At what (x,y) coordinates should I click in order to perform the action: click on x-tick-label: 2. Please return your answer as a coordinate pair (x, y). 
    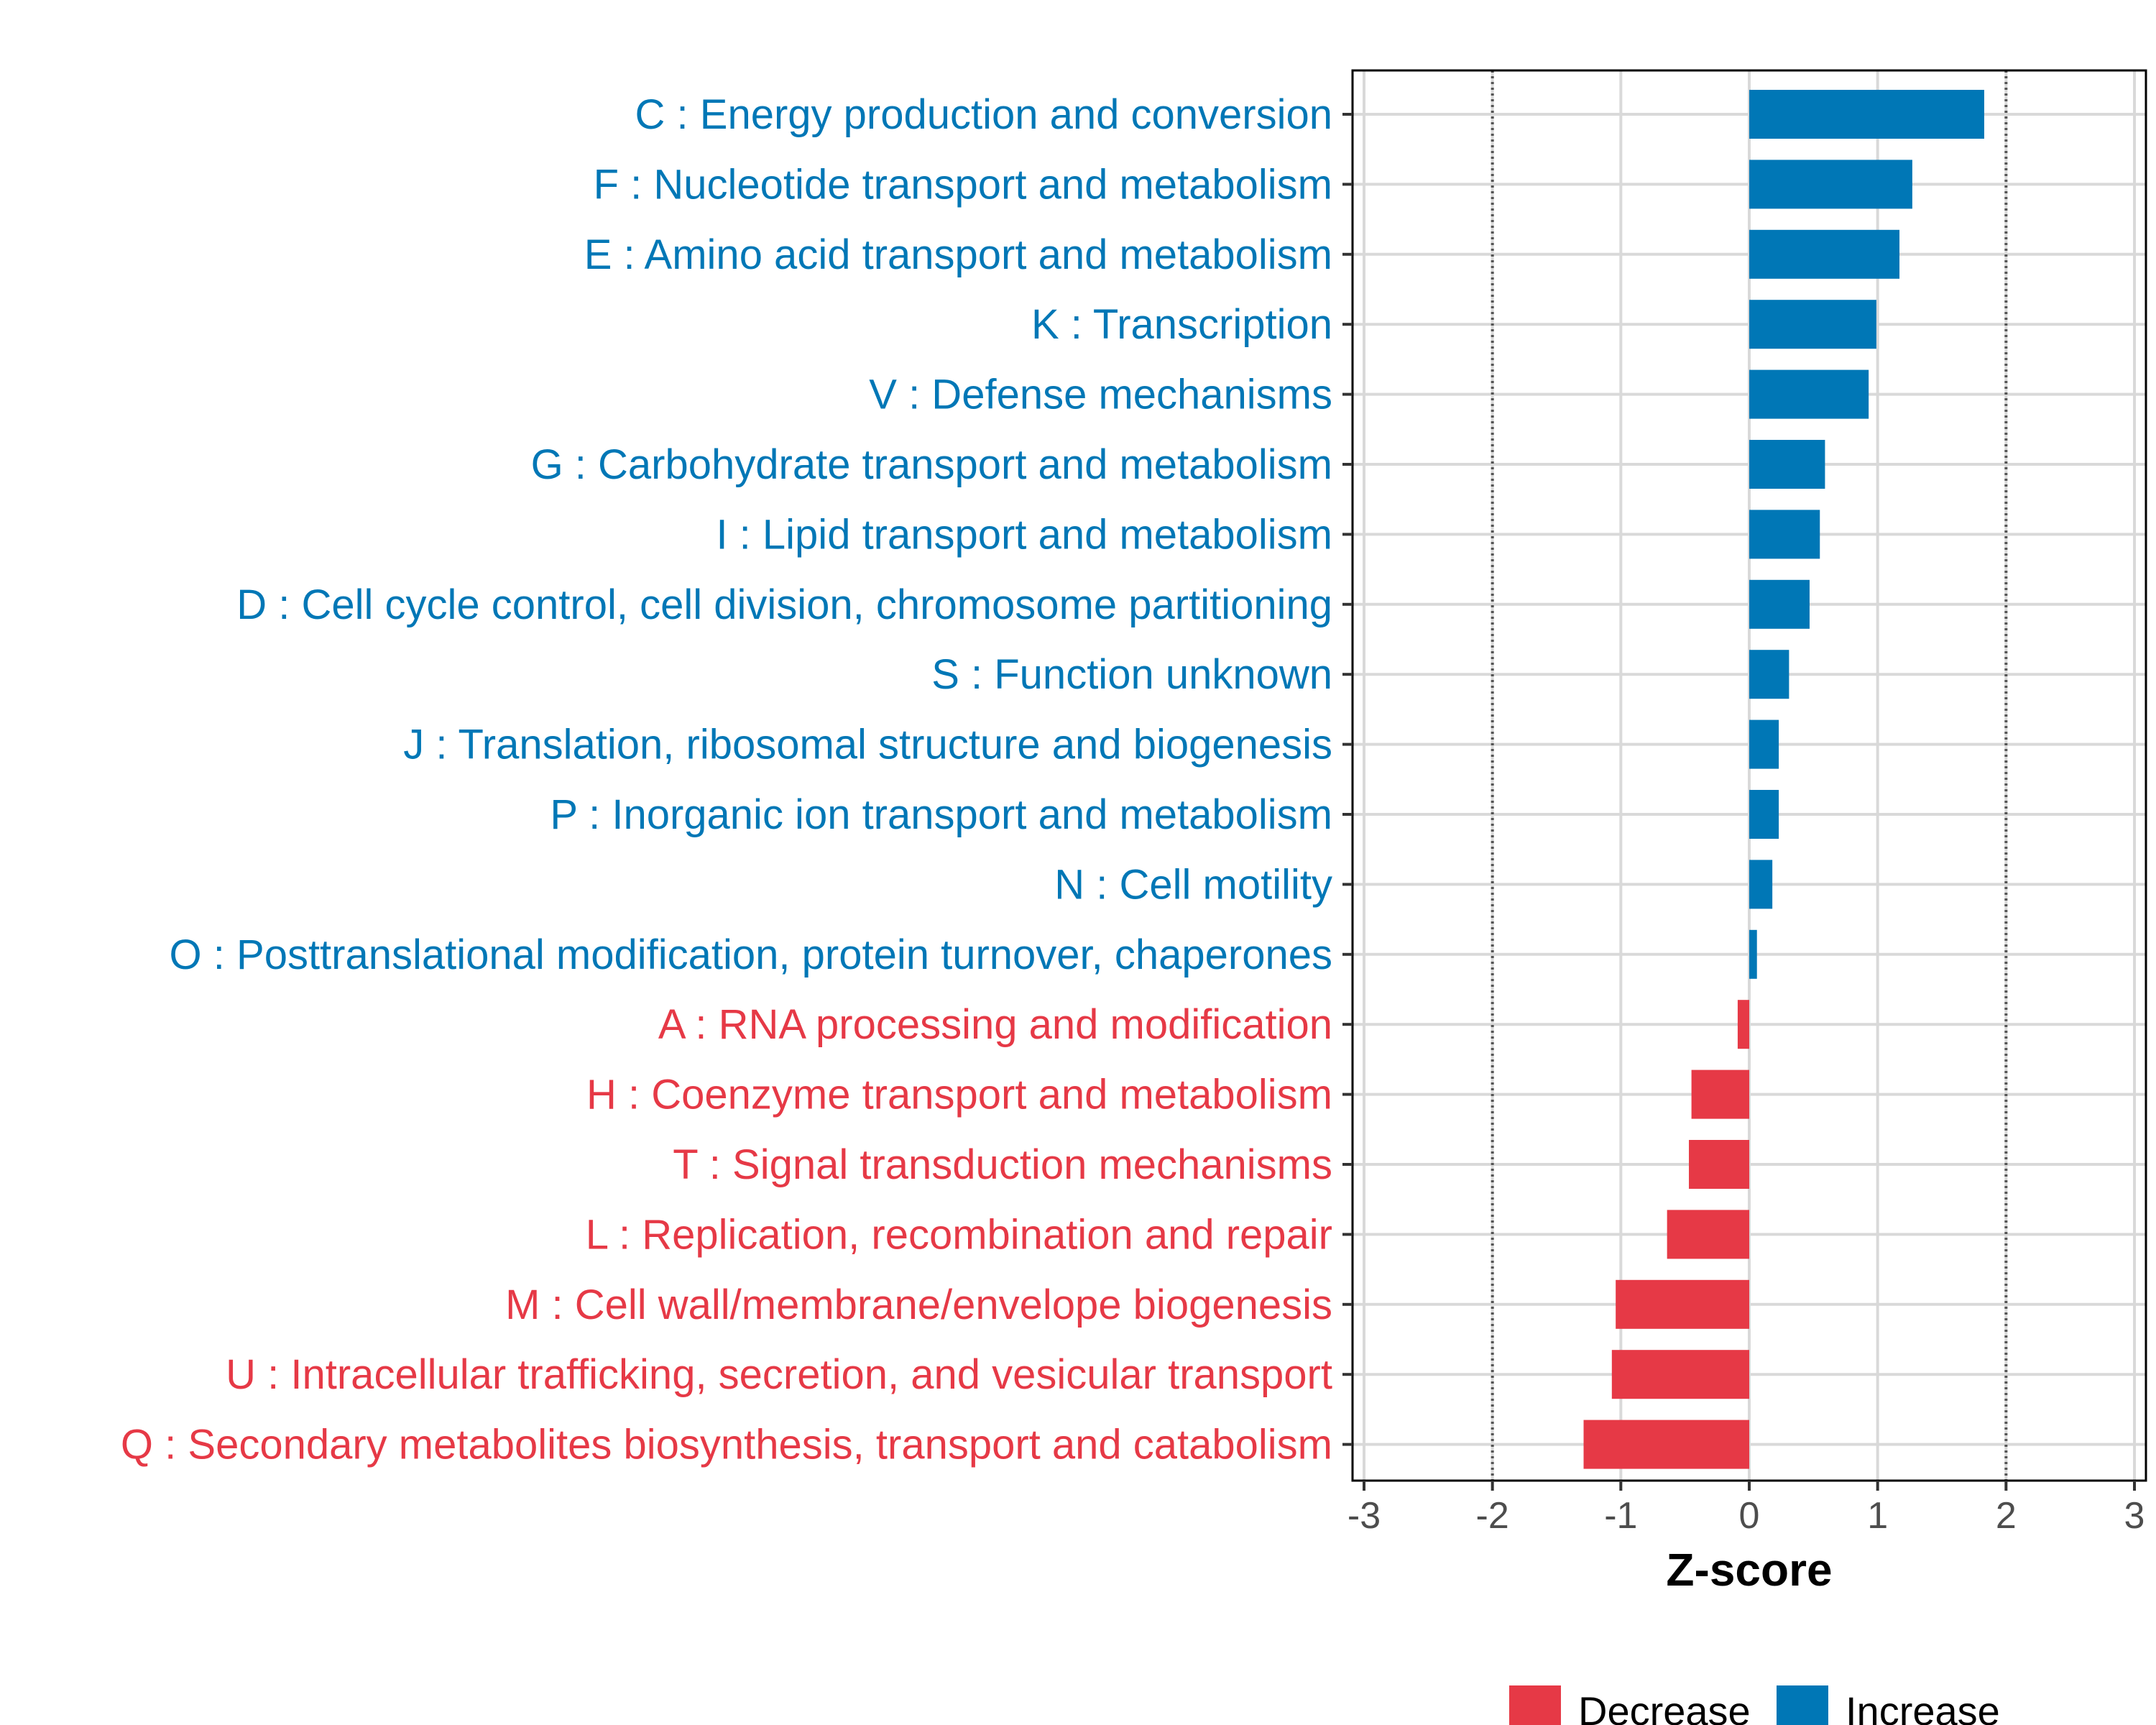
    Looking at the image, I should click on (2006, 1516).